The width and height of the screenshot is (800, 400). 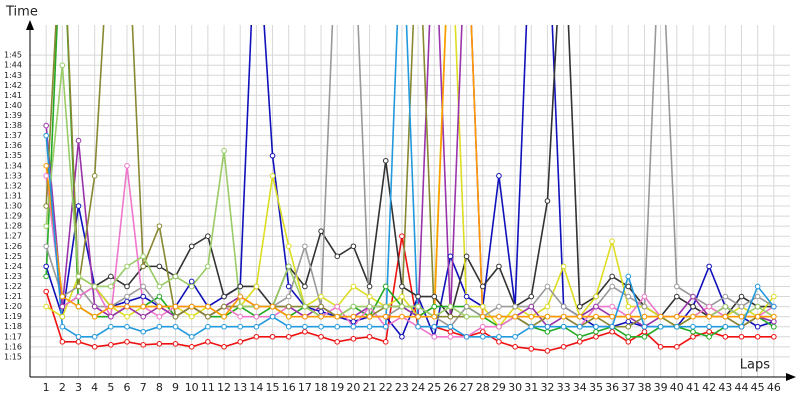 I want to click on x-tick-label: 6, so click(x=127, y=387).